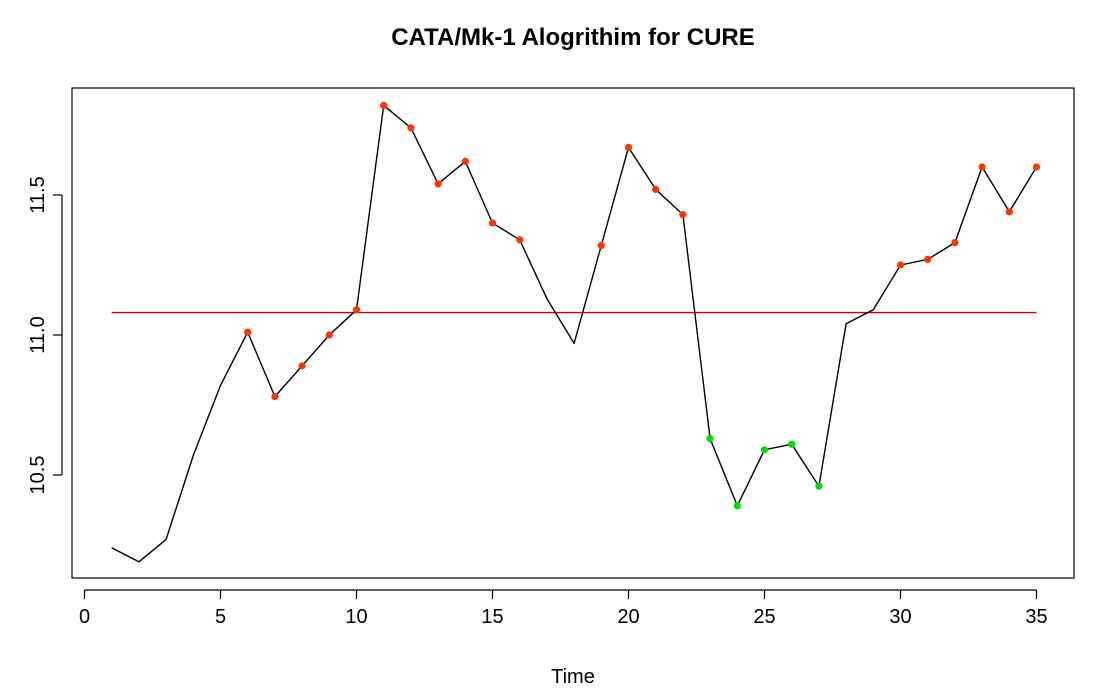 The height and width of the screenshot is (700, 1120). What do you see at coordinates (573, 677) in the screenshot?
I see `x-axis-label: Time` at bounding box center [573, 677].